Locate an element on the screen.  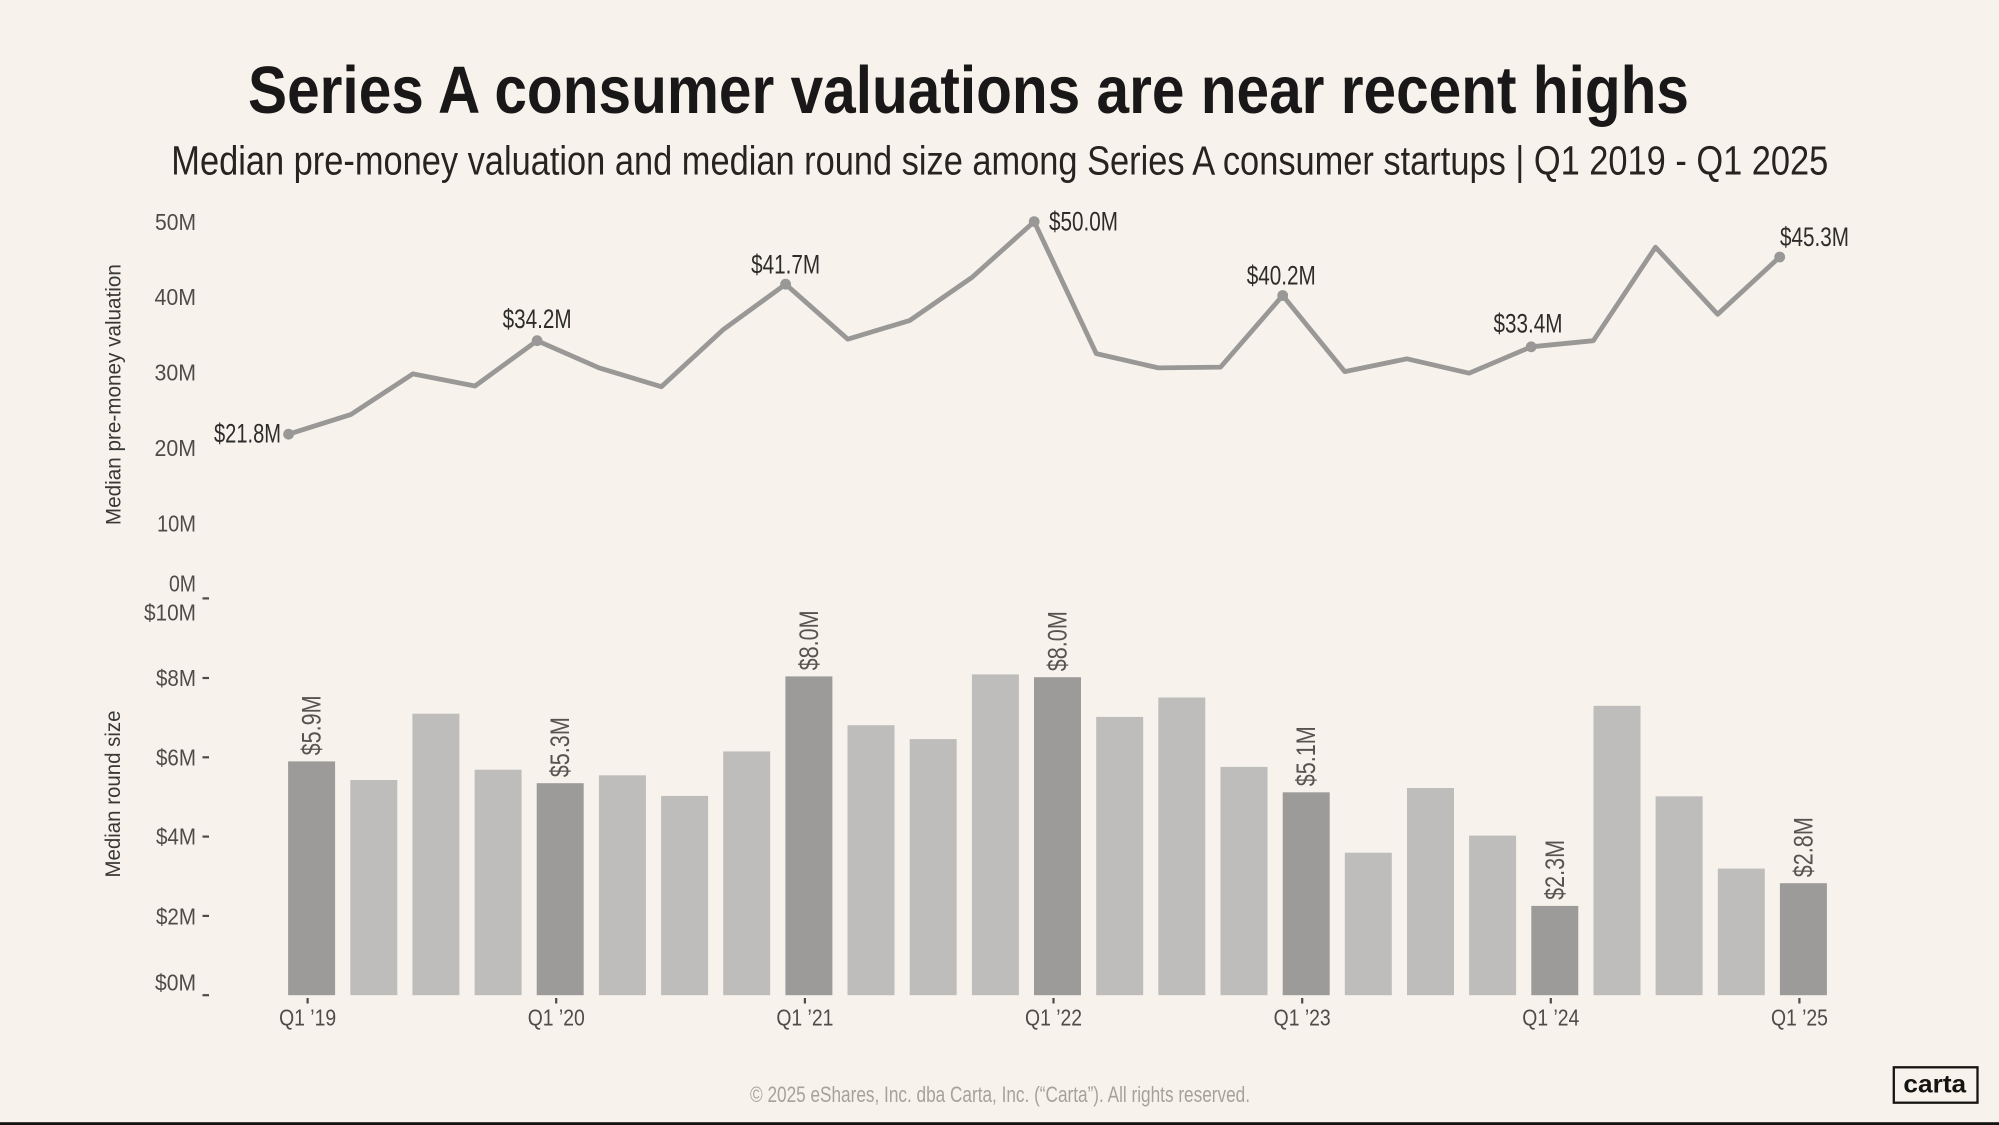
svg-text: Median pre-money valuation is located at coordinates (114, 394).